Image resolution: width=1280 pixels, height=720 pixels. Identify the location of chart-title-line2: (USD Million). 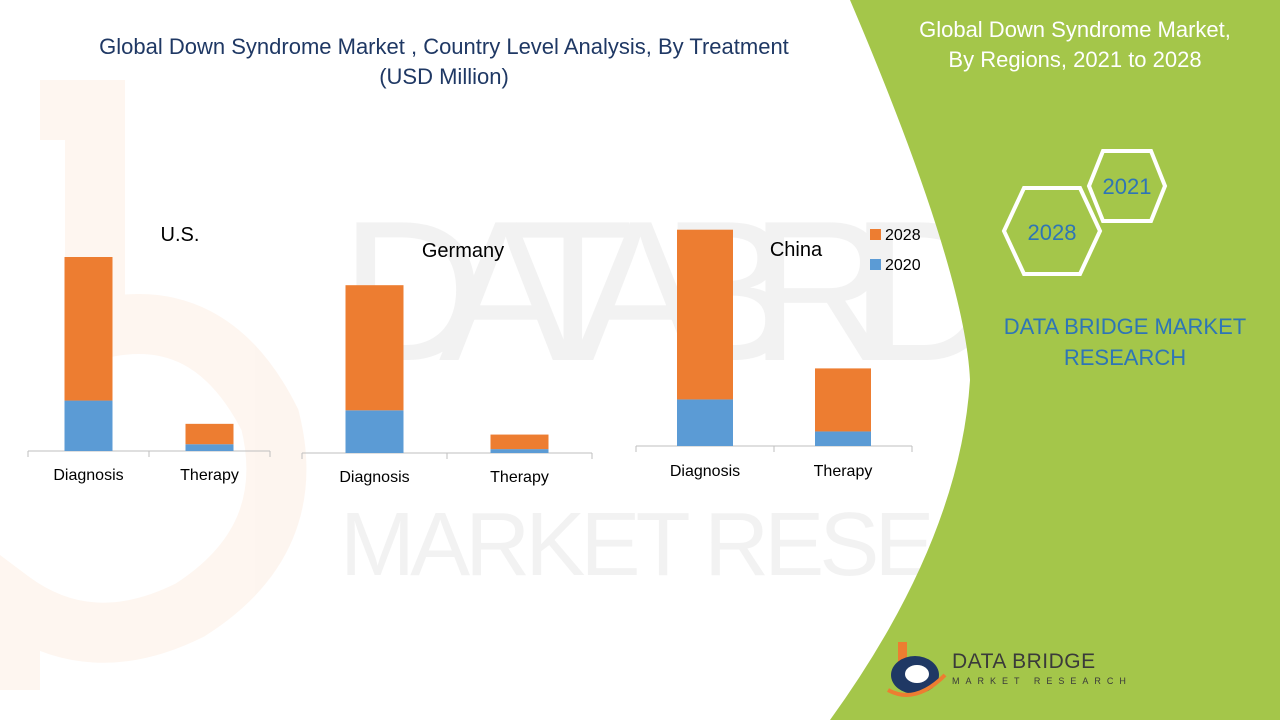
(444, 76).